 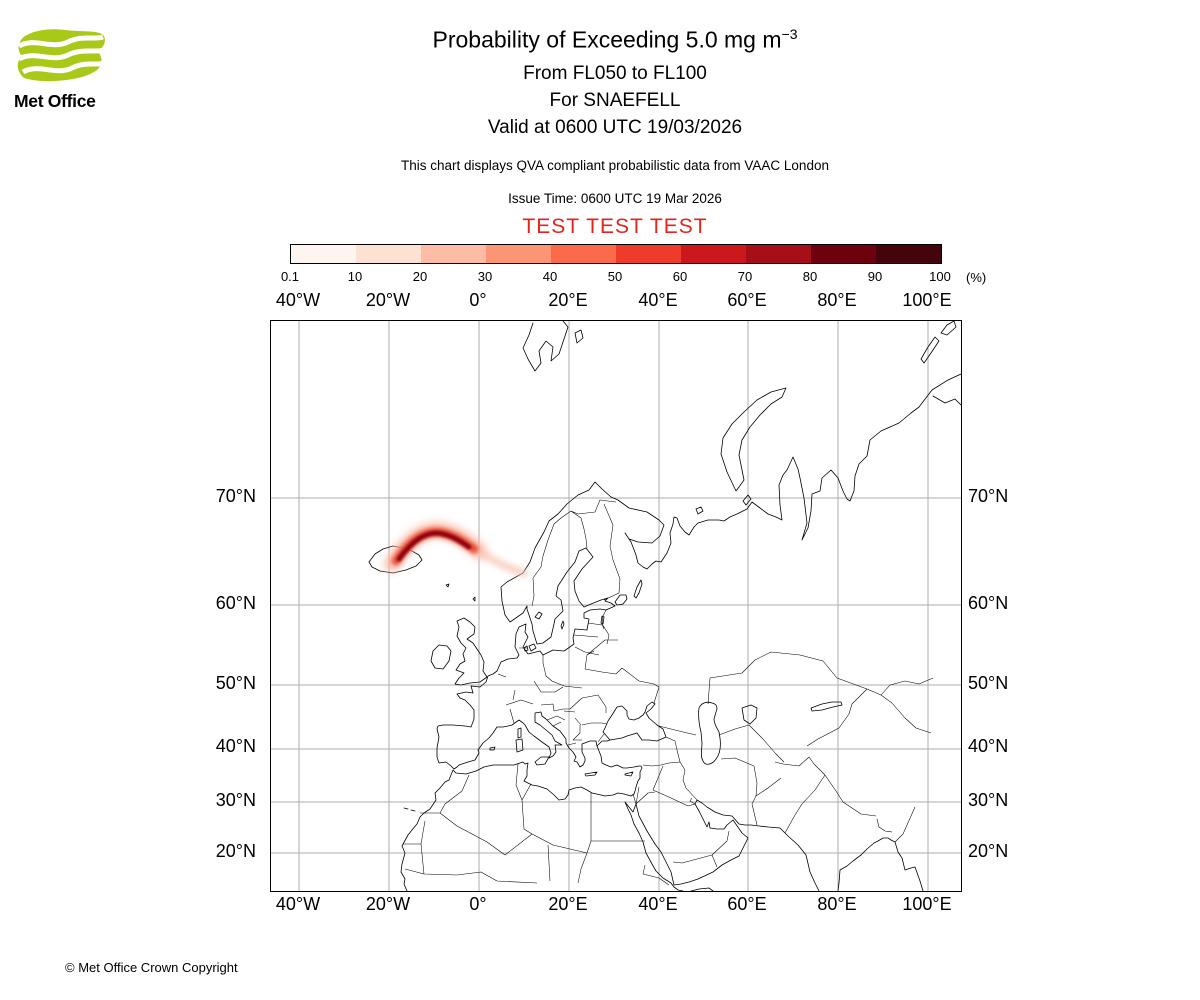 I want to click on probability-colorbar, so click(x=616, y=254).